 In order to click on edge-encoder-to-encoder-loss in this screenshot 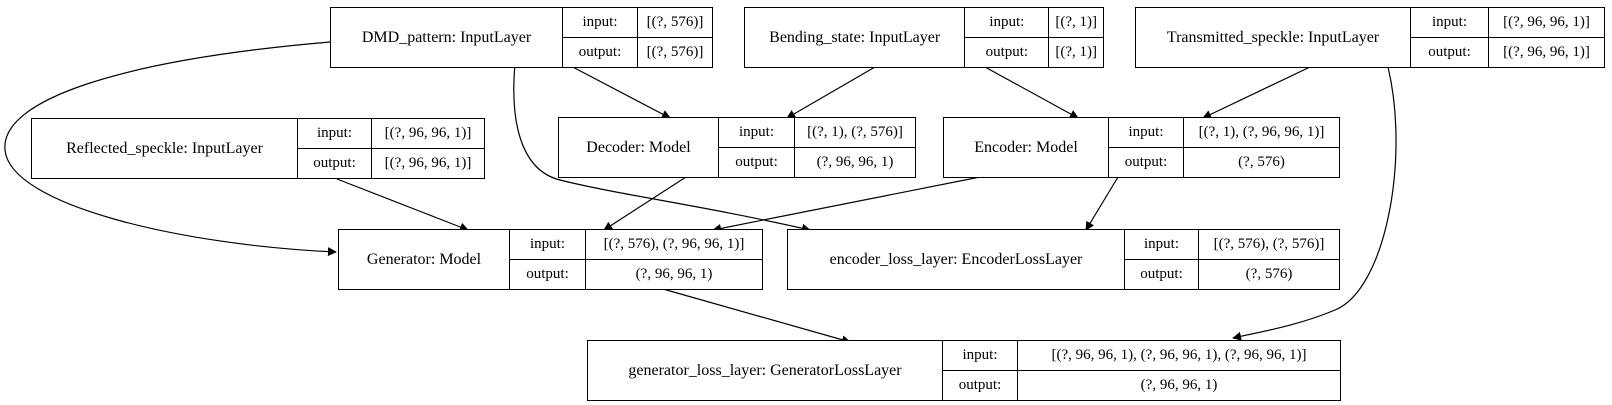, I will do `click(1102, 203)`.